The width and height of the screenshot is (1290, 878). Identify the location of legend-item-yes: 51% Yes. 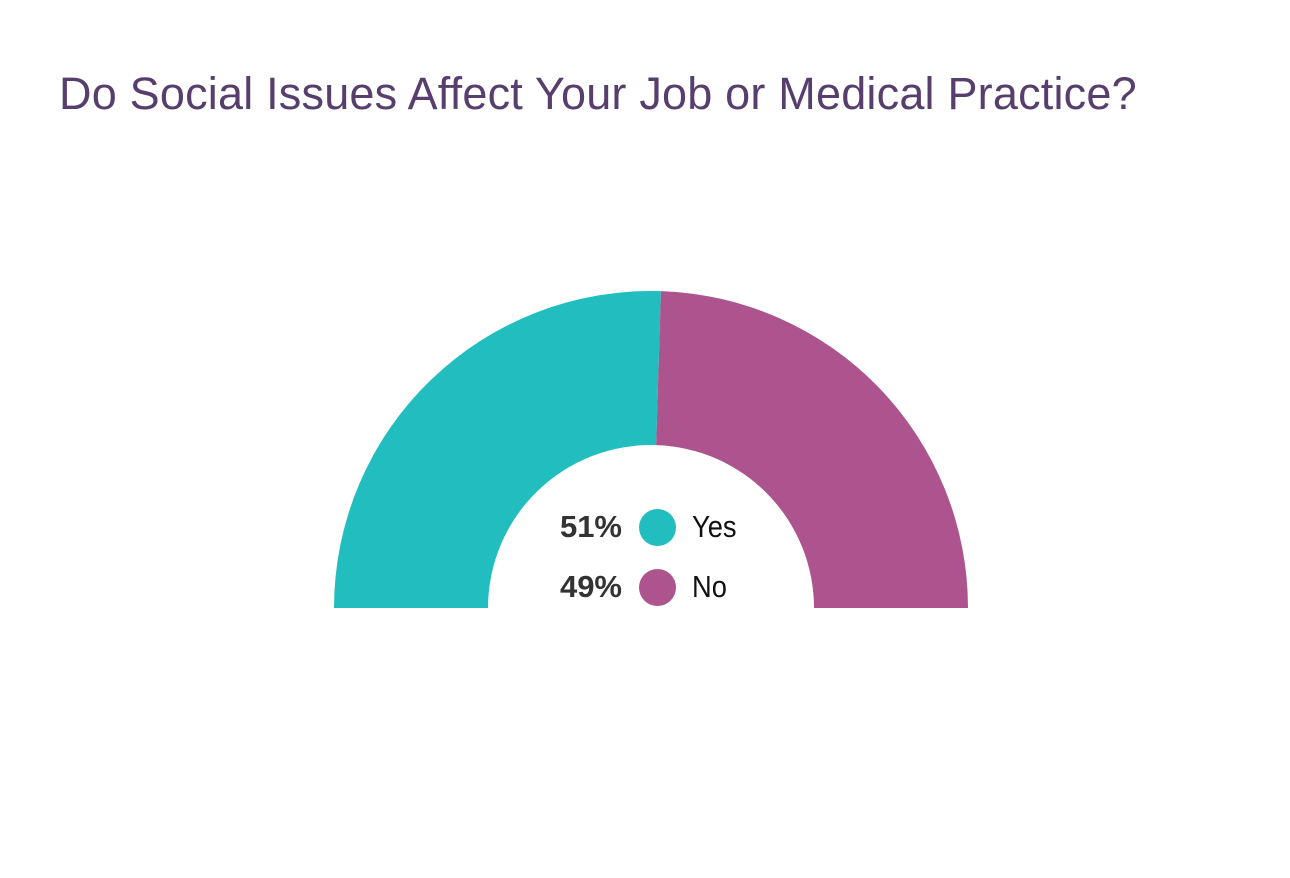
(670, 527).